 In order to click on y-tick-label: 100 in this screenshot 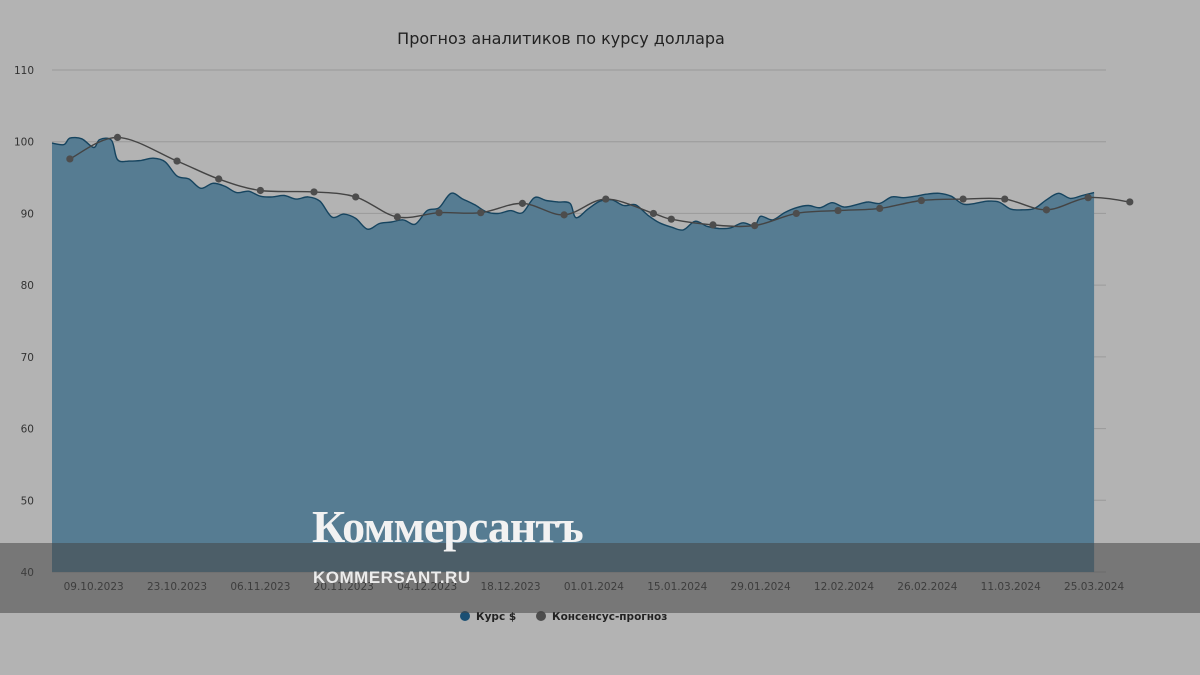, I will do `click(24, 143)`.